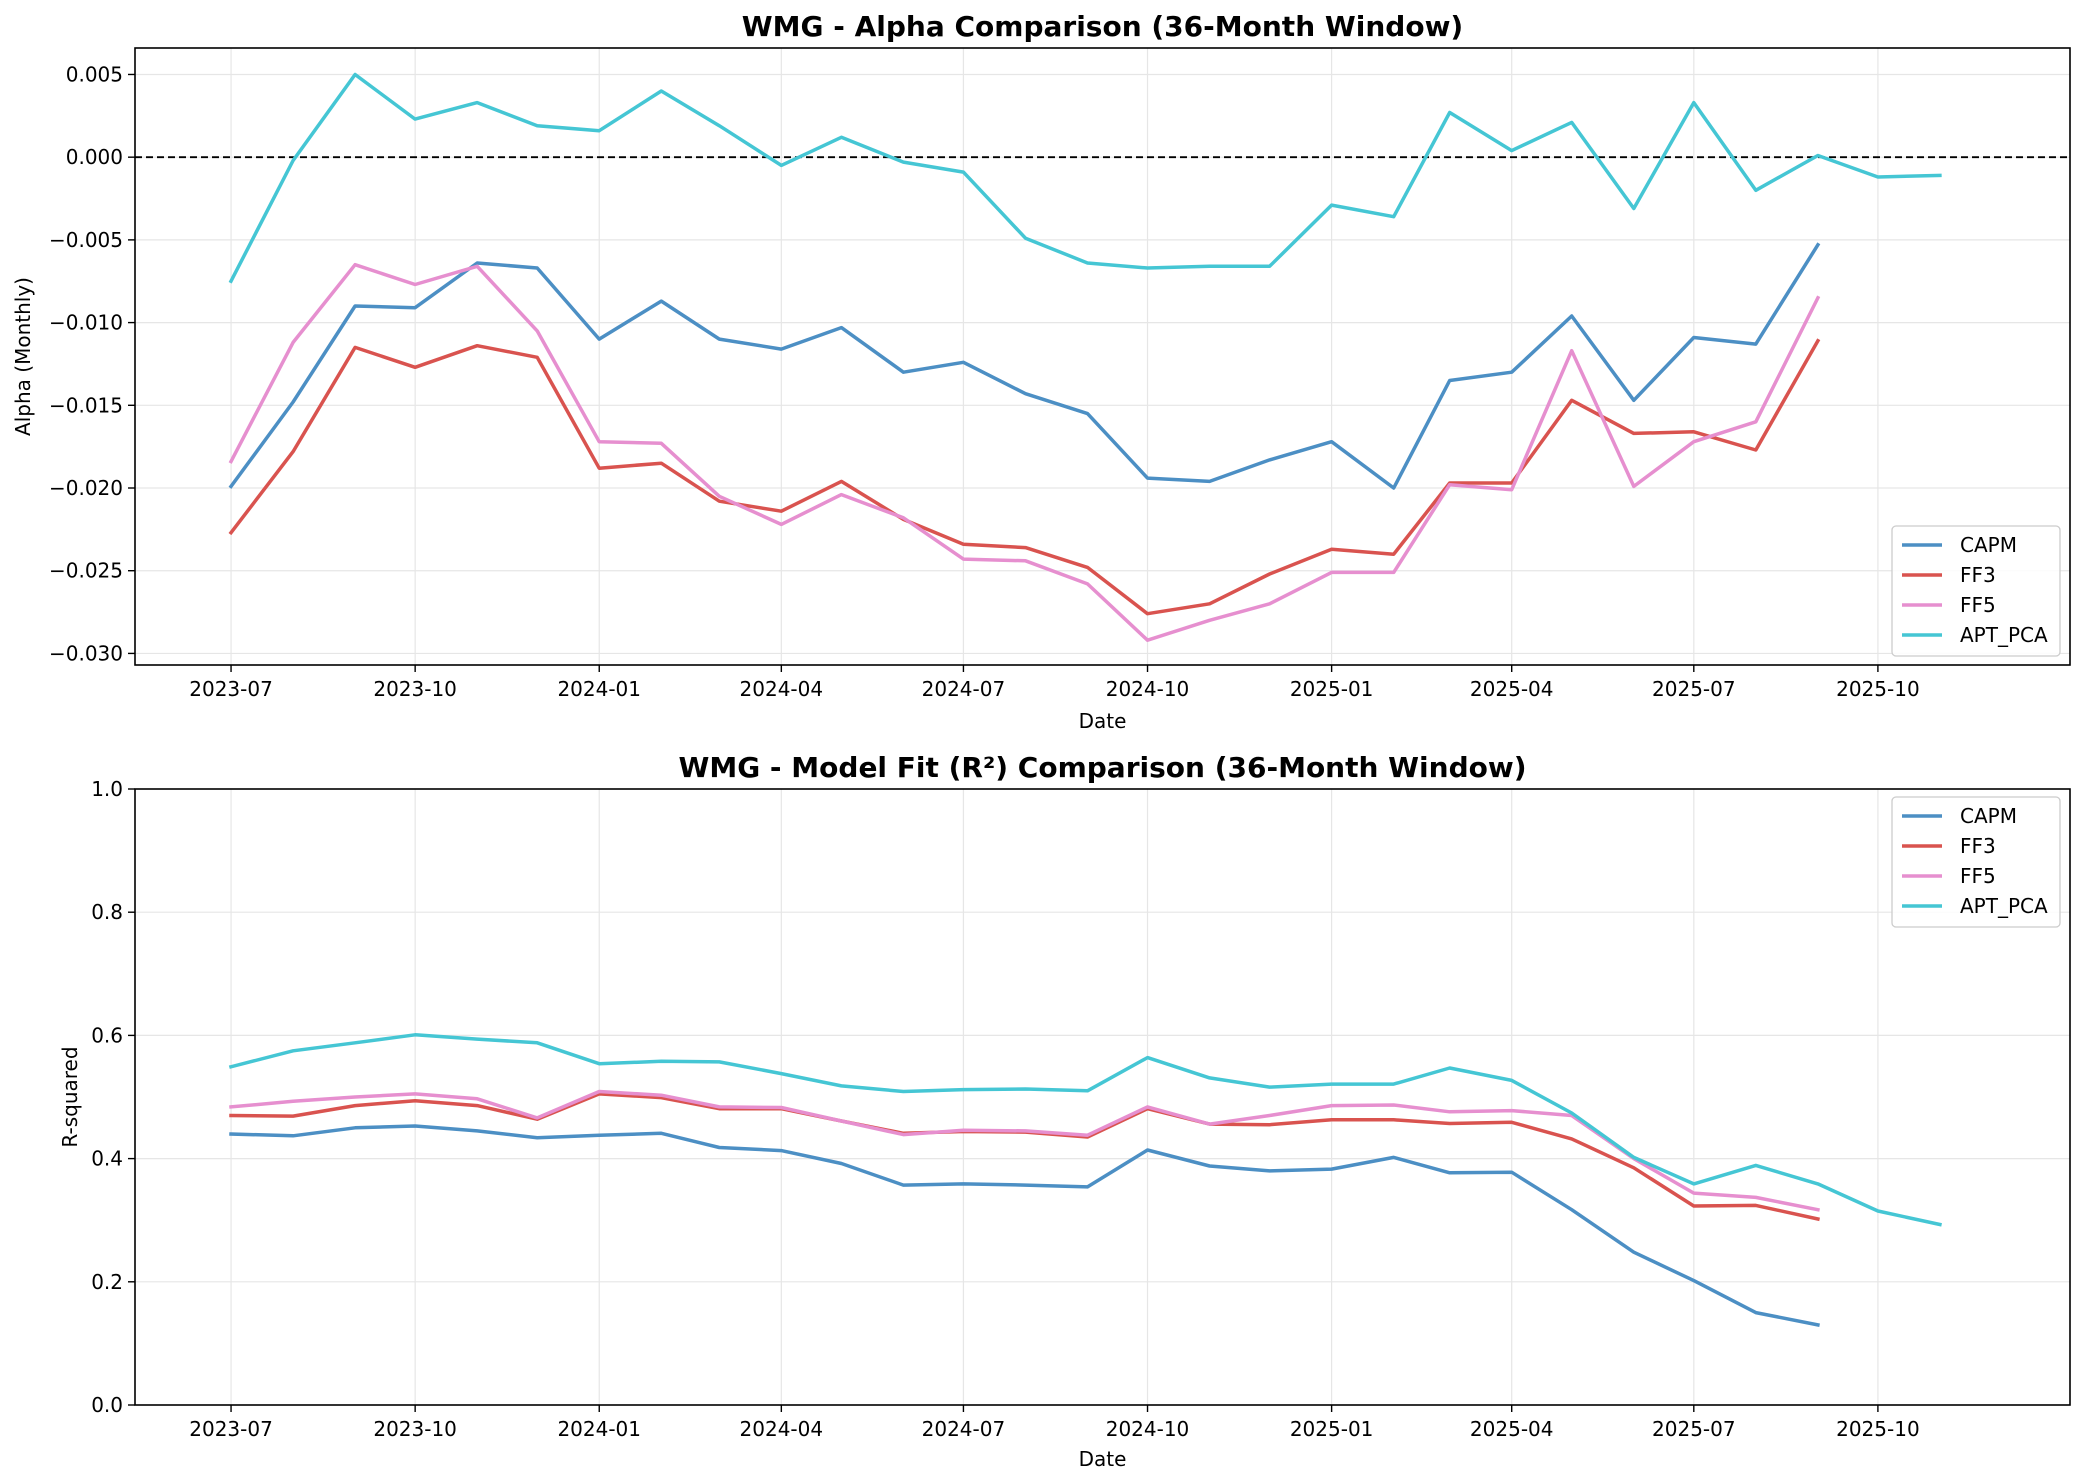 The width and height of the screenshot is (2083, 1482). What do you see at coordinates (86, 488) in the screenshot?
I see `y-tick-label: −0.020` at bounding box center [86, 488].